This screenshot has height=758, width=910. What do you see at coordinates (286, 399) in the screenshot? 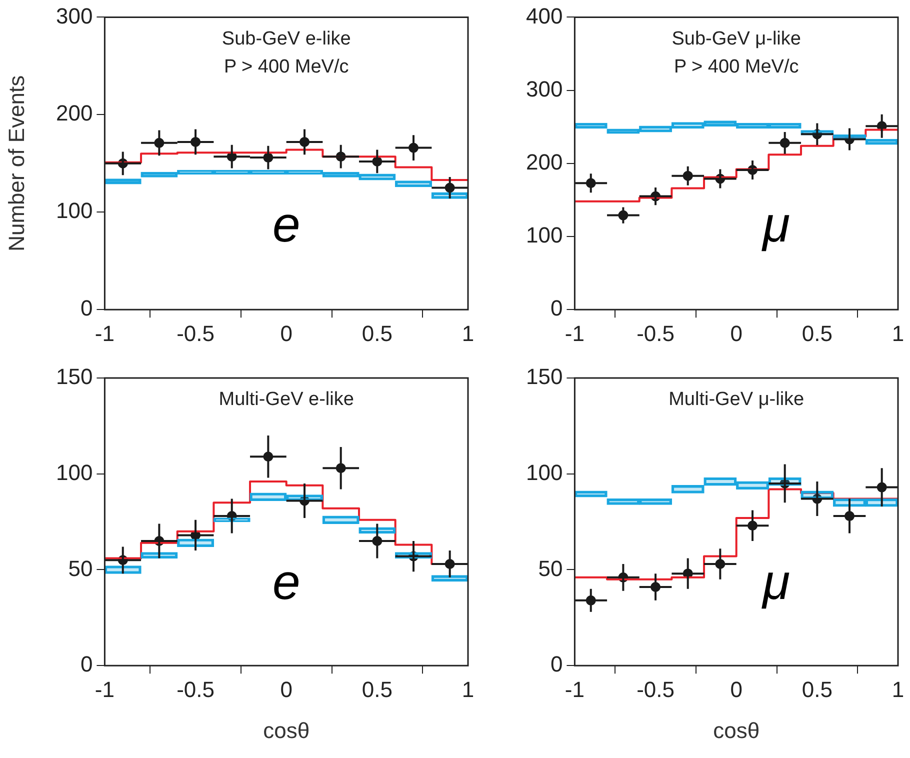
I see `text: Multi-GeV e-like` at bounding box center [286, 399].